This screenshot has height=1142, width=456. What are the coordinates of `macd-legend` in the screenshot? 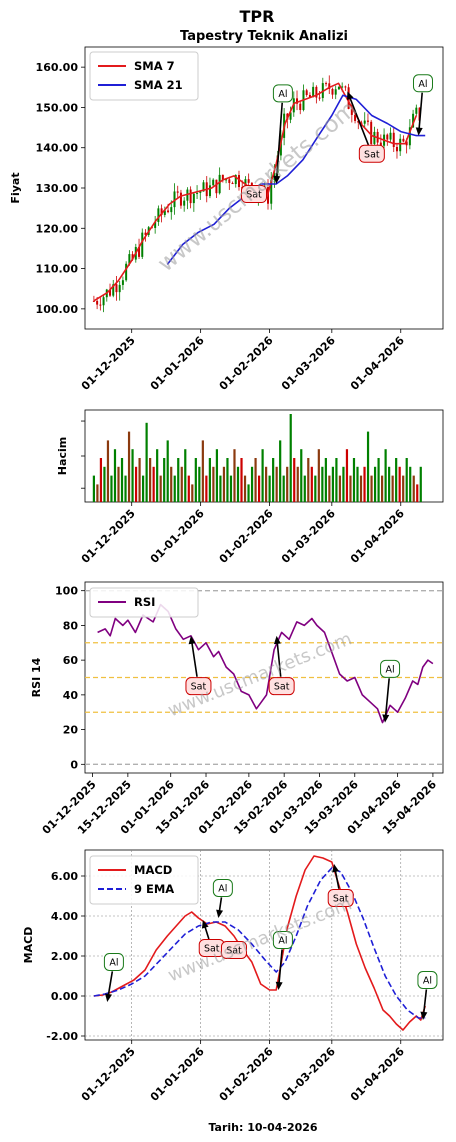 It's located at (144, 880).